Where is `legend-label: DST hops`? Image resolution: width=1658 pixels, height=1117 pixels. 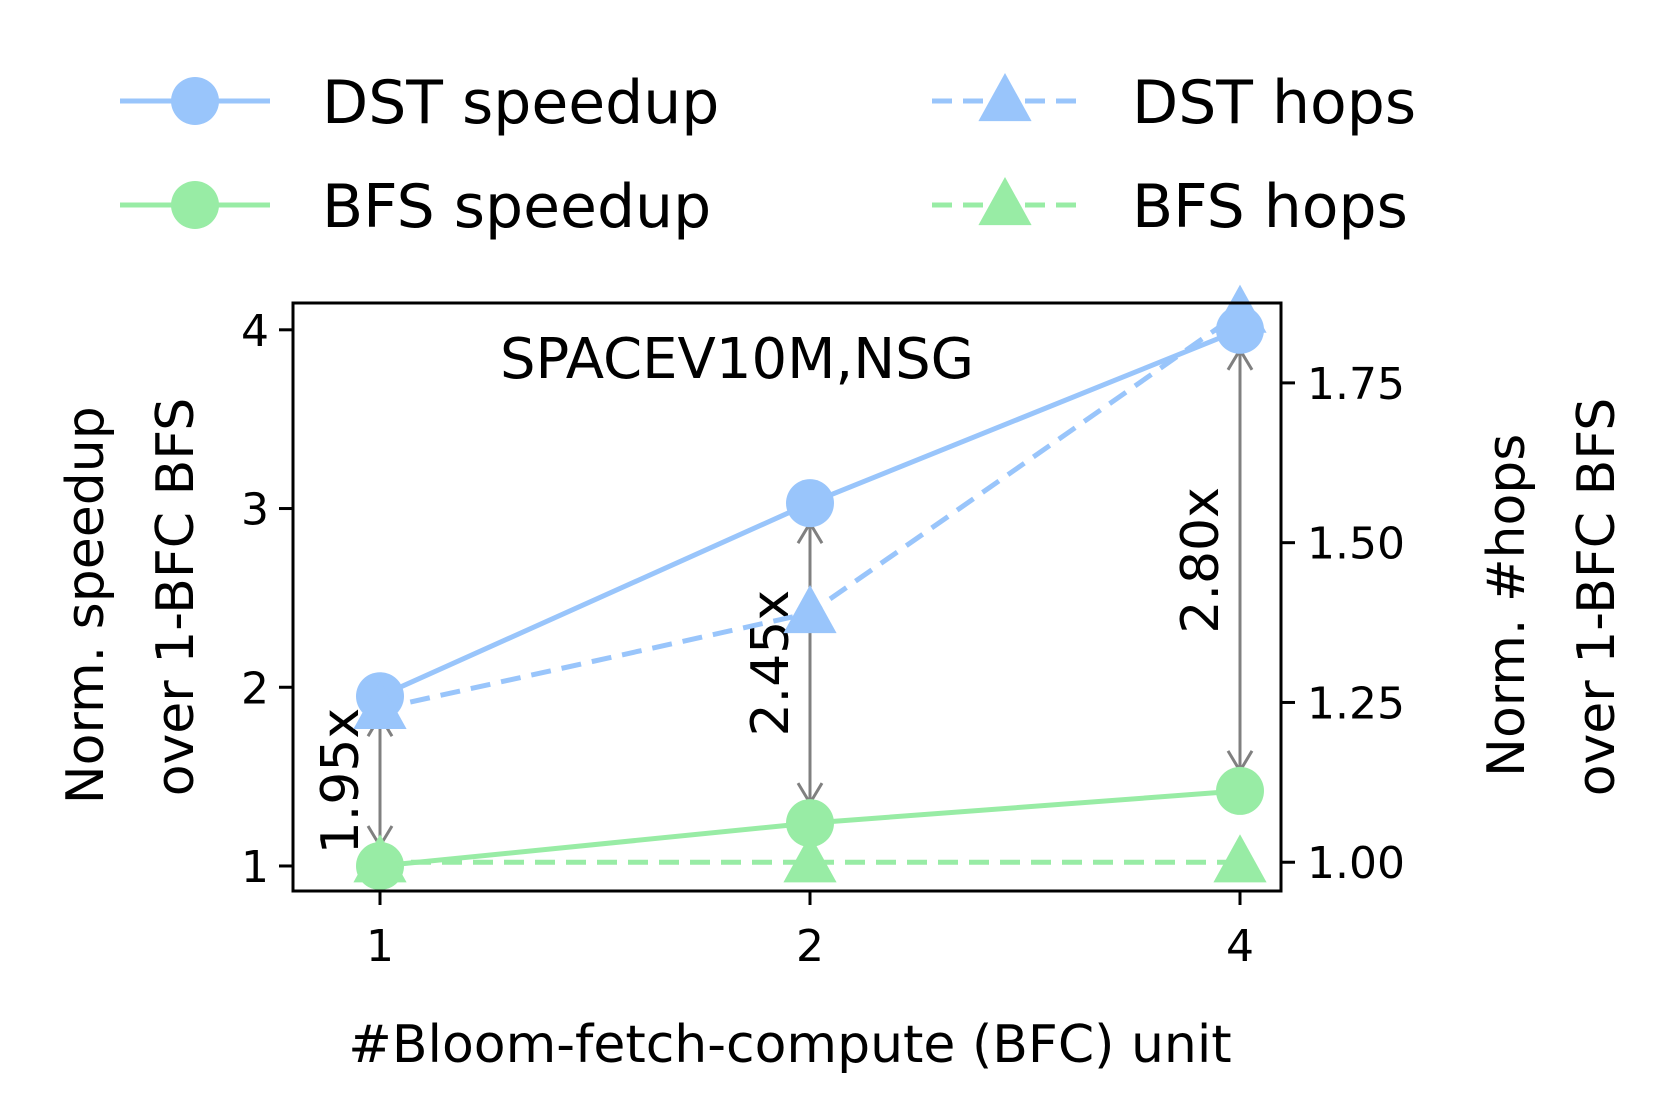
legend-label: DST hops is located at coordinates (1274, 103).